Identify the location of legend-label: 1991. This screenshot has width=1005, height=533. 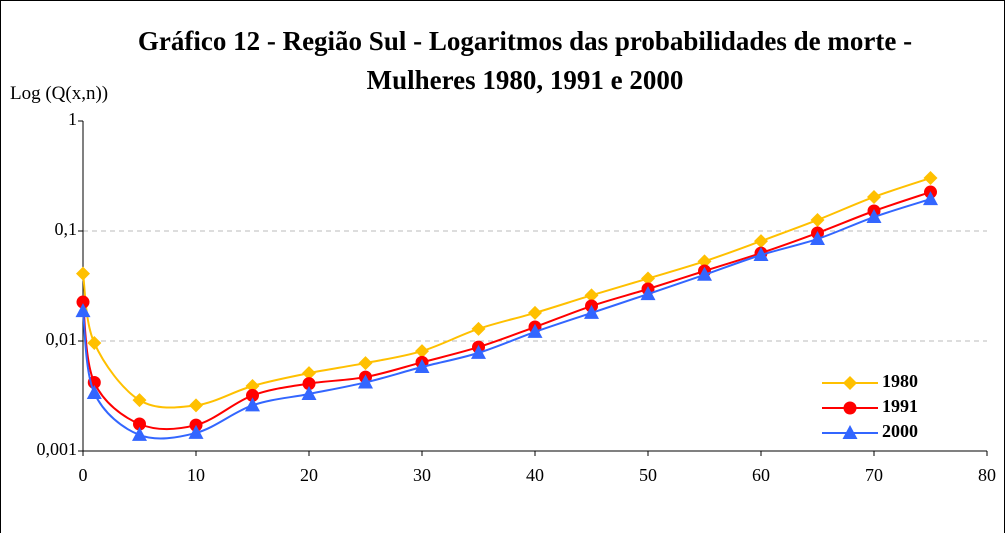
(900, 406).